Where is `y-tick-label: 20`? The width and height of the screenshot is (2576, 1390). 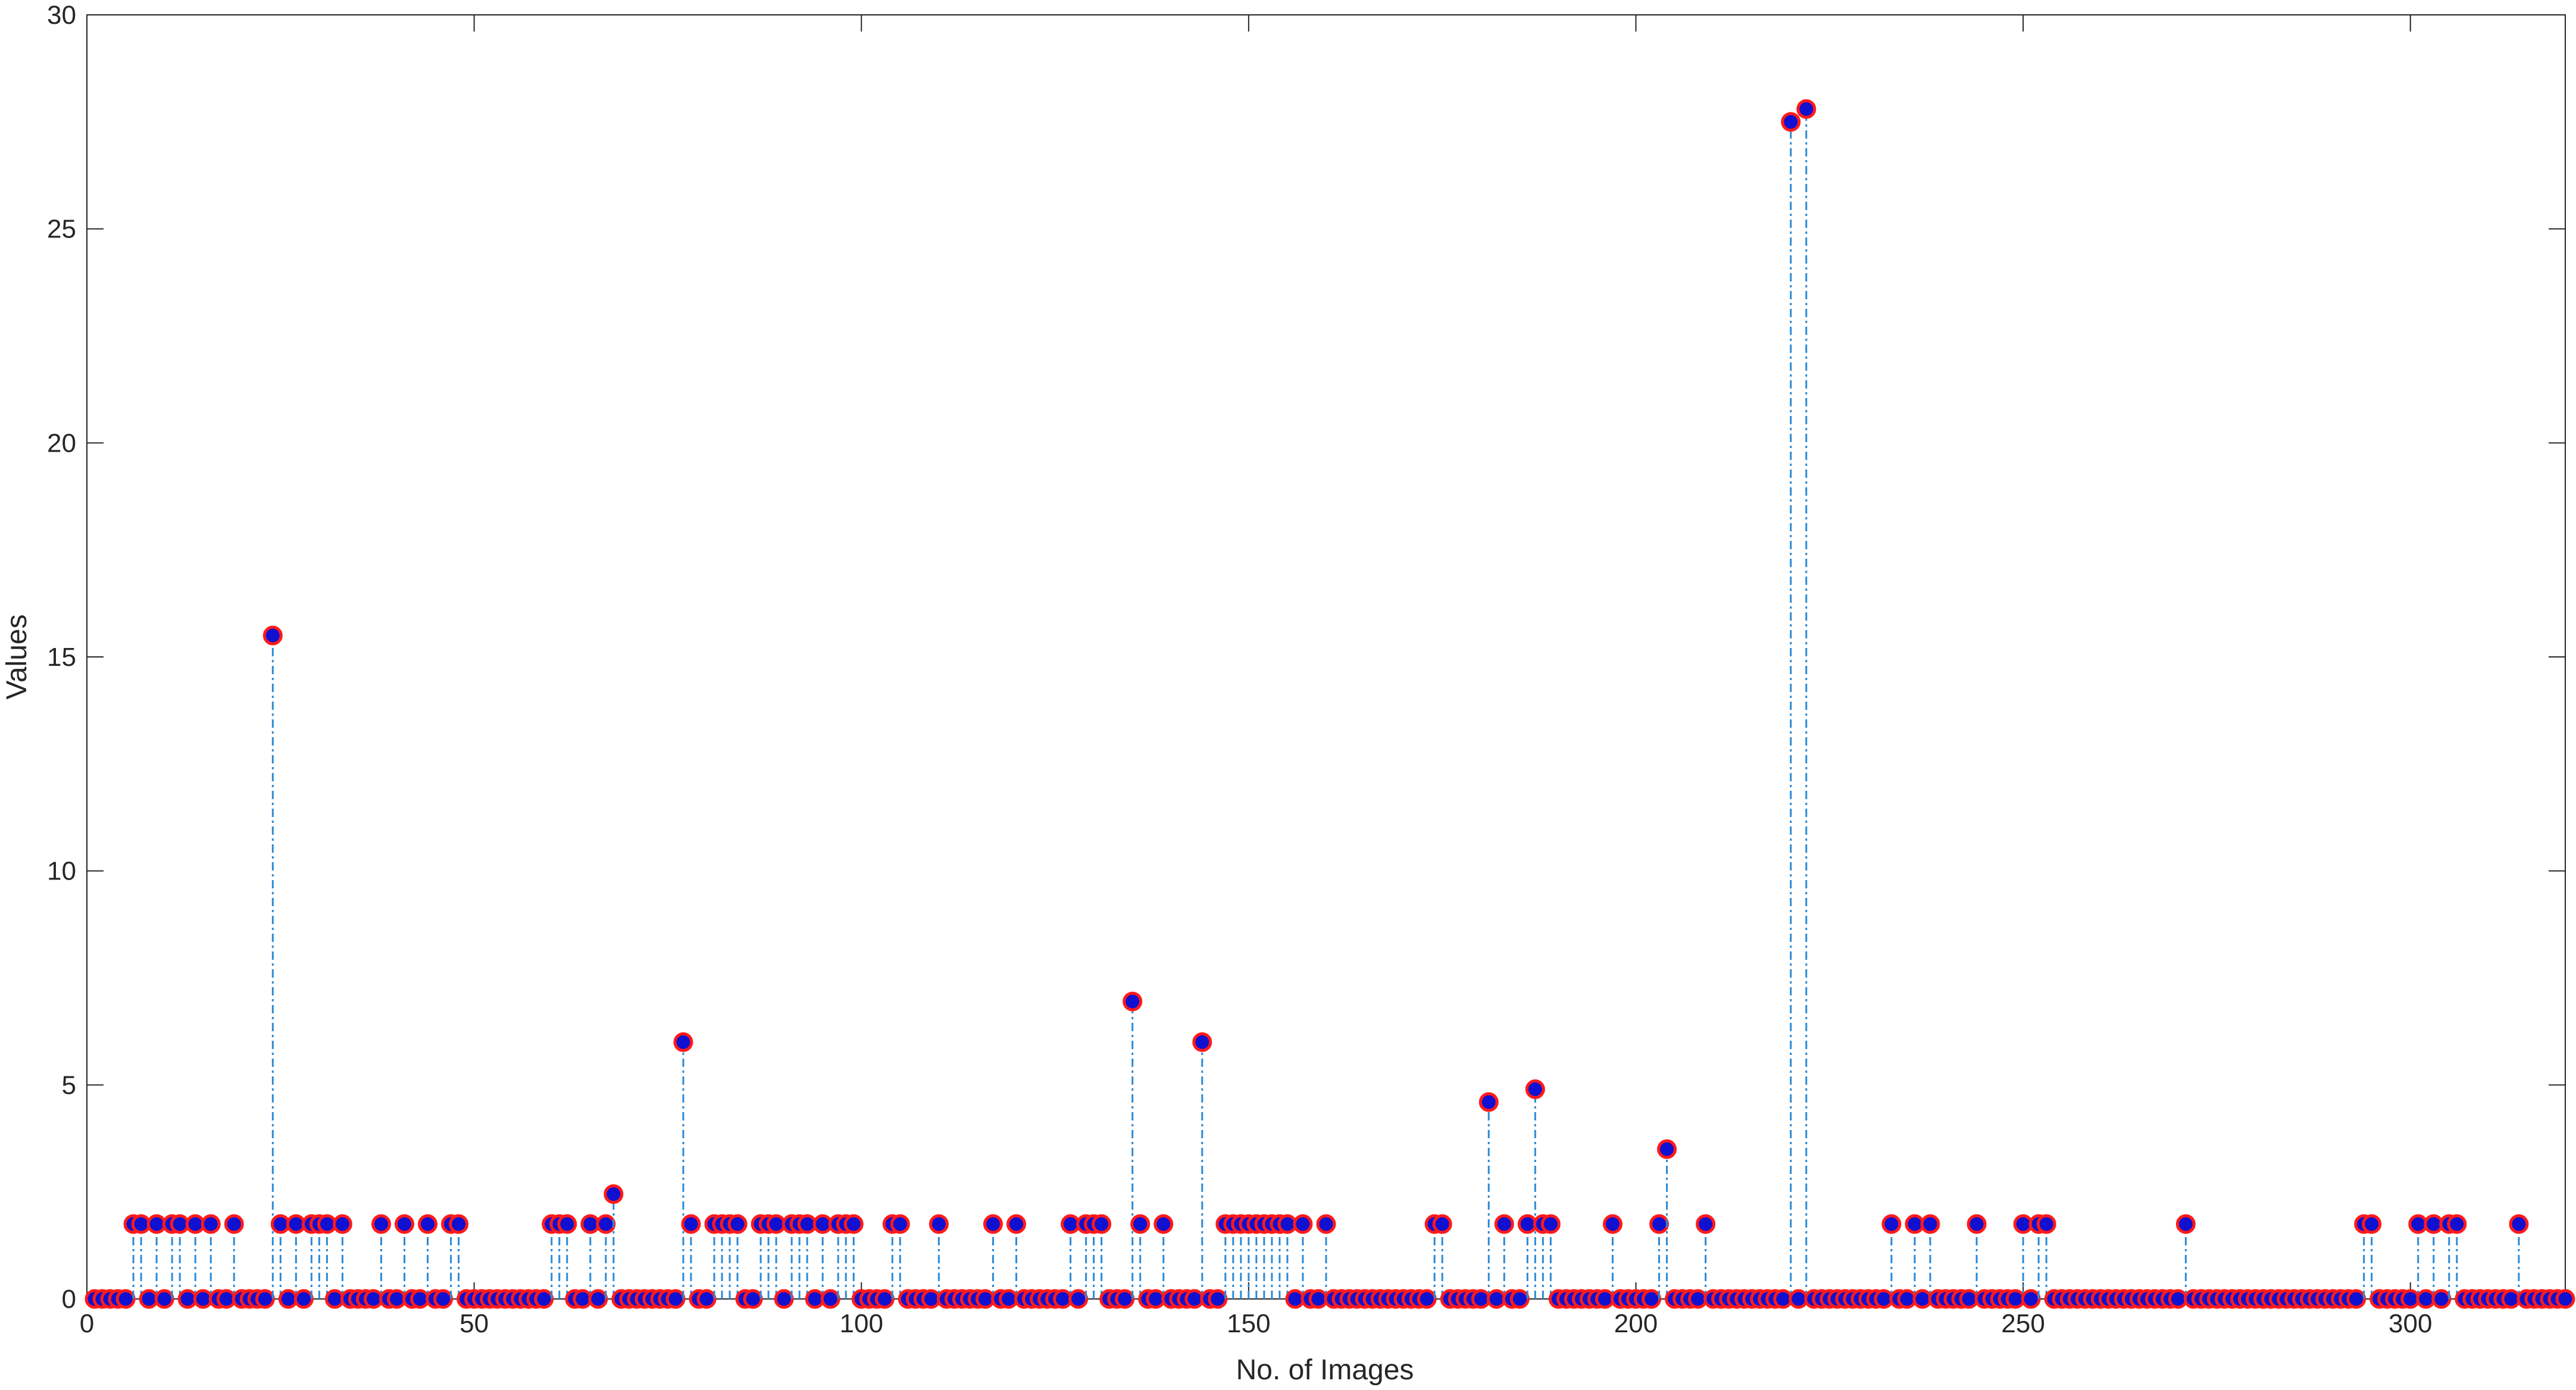
y-tick-label: 20 is located at coordinates (61, 443).